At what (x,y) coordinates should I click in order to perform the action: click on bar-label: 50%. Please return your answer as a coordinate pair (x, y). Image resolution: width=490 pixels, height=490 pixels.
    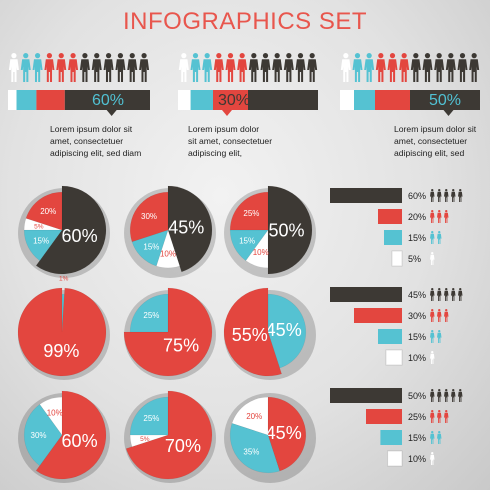
    Looking at the image, I should click on (417, 396).